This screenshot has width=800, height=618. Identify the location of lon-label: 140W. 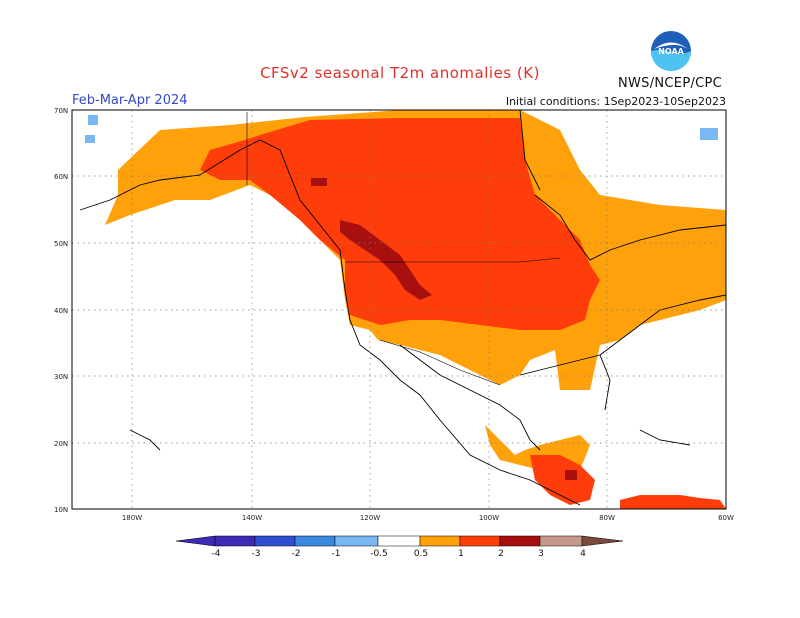
(252, 518).